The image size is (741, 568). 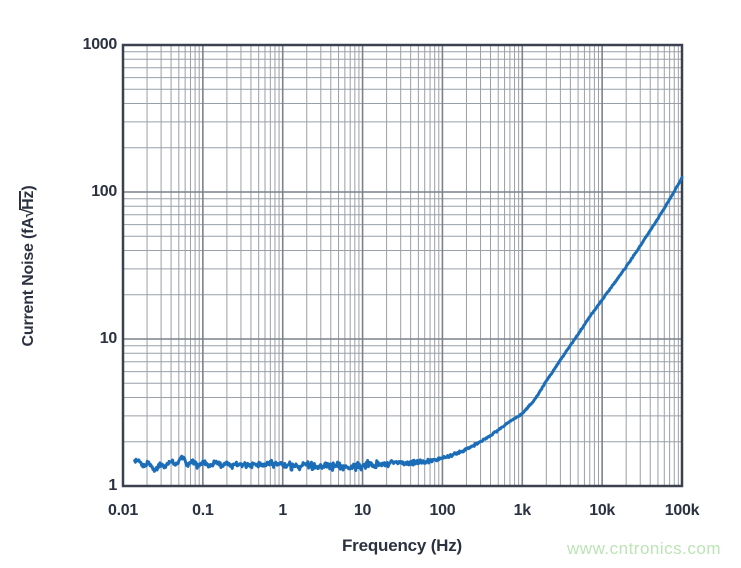 I want to click on x-tick-label-1: 1, so click(x=282, y=510).